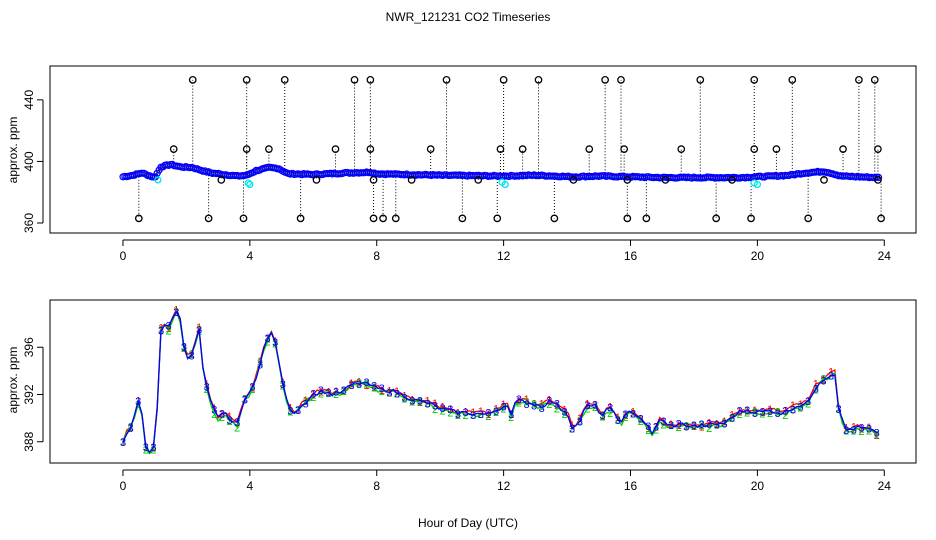 Image resolution: width=936 pixels, height=540 pixels. I want to click on y-tick-label: 400, so click(29, 161).